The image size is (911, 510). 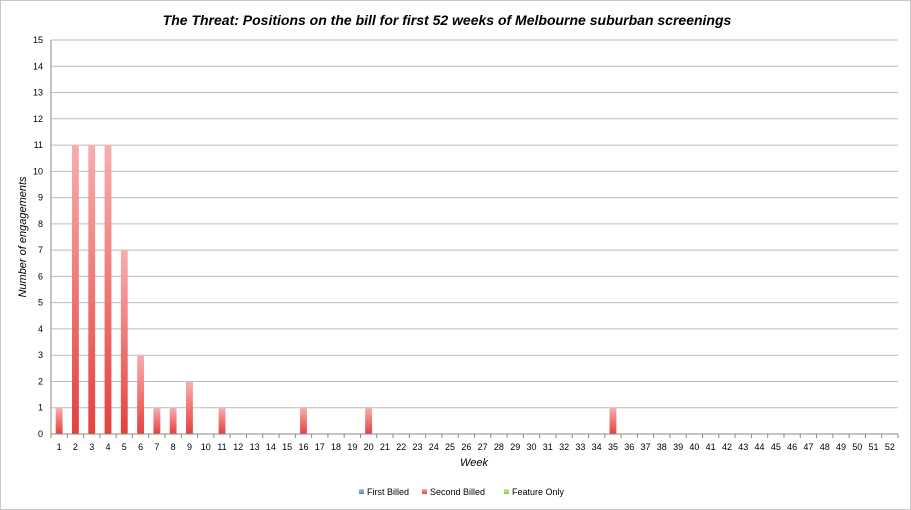 I want to click on x-tick-label: 49, so click(x=841, y=447).